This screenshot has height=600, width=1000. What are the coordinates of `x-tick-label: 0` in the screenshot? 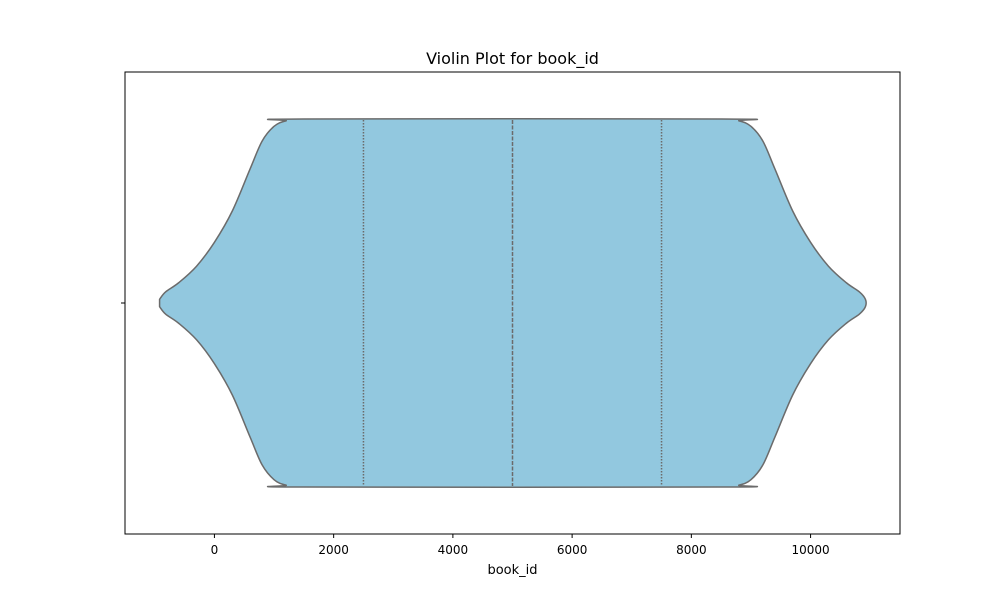 It's located at (215, 550).